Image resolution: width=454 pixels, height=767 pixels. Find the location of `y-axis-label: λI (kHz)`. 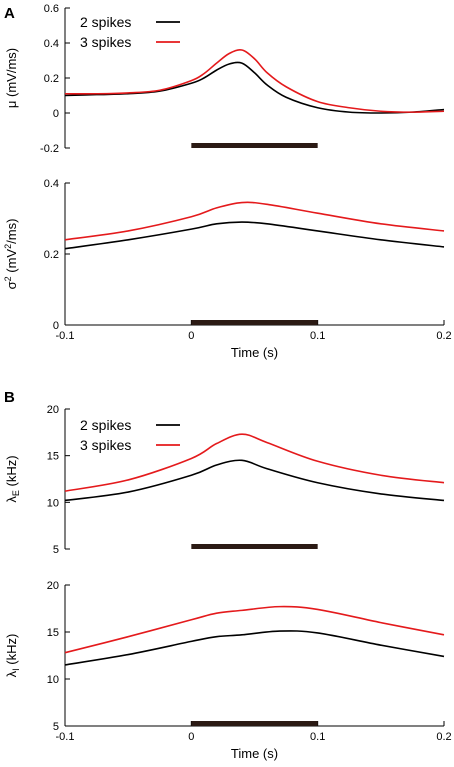

y-axis-label: λI (kHz) is located at coordinates (12, 656).